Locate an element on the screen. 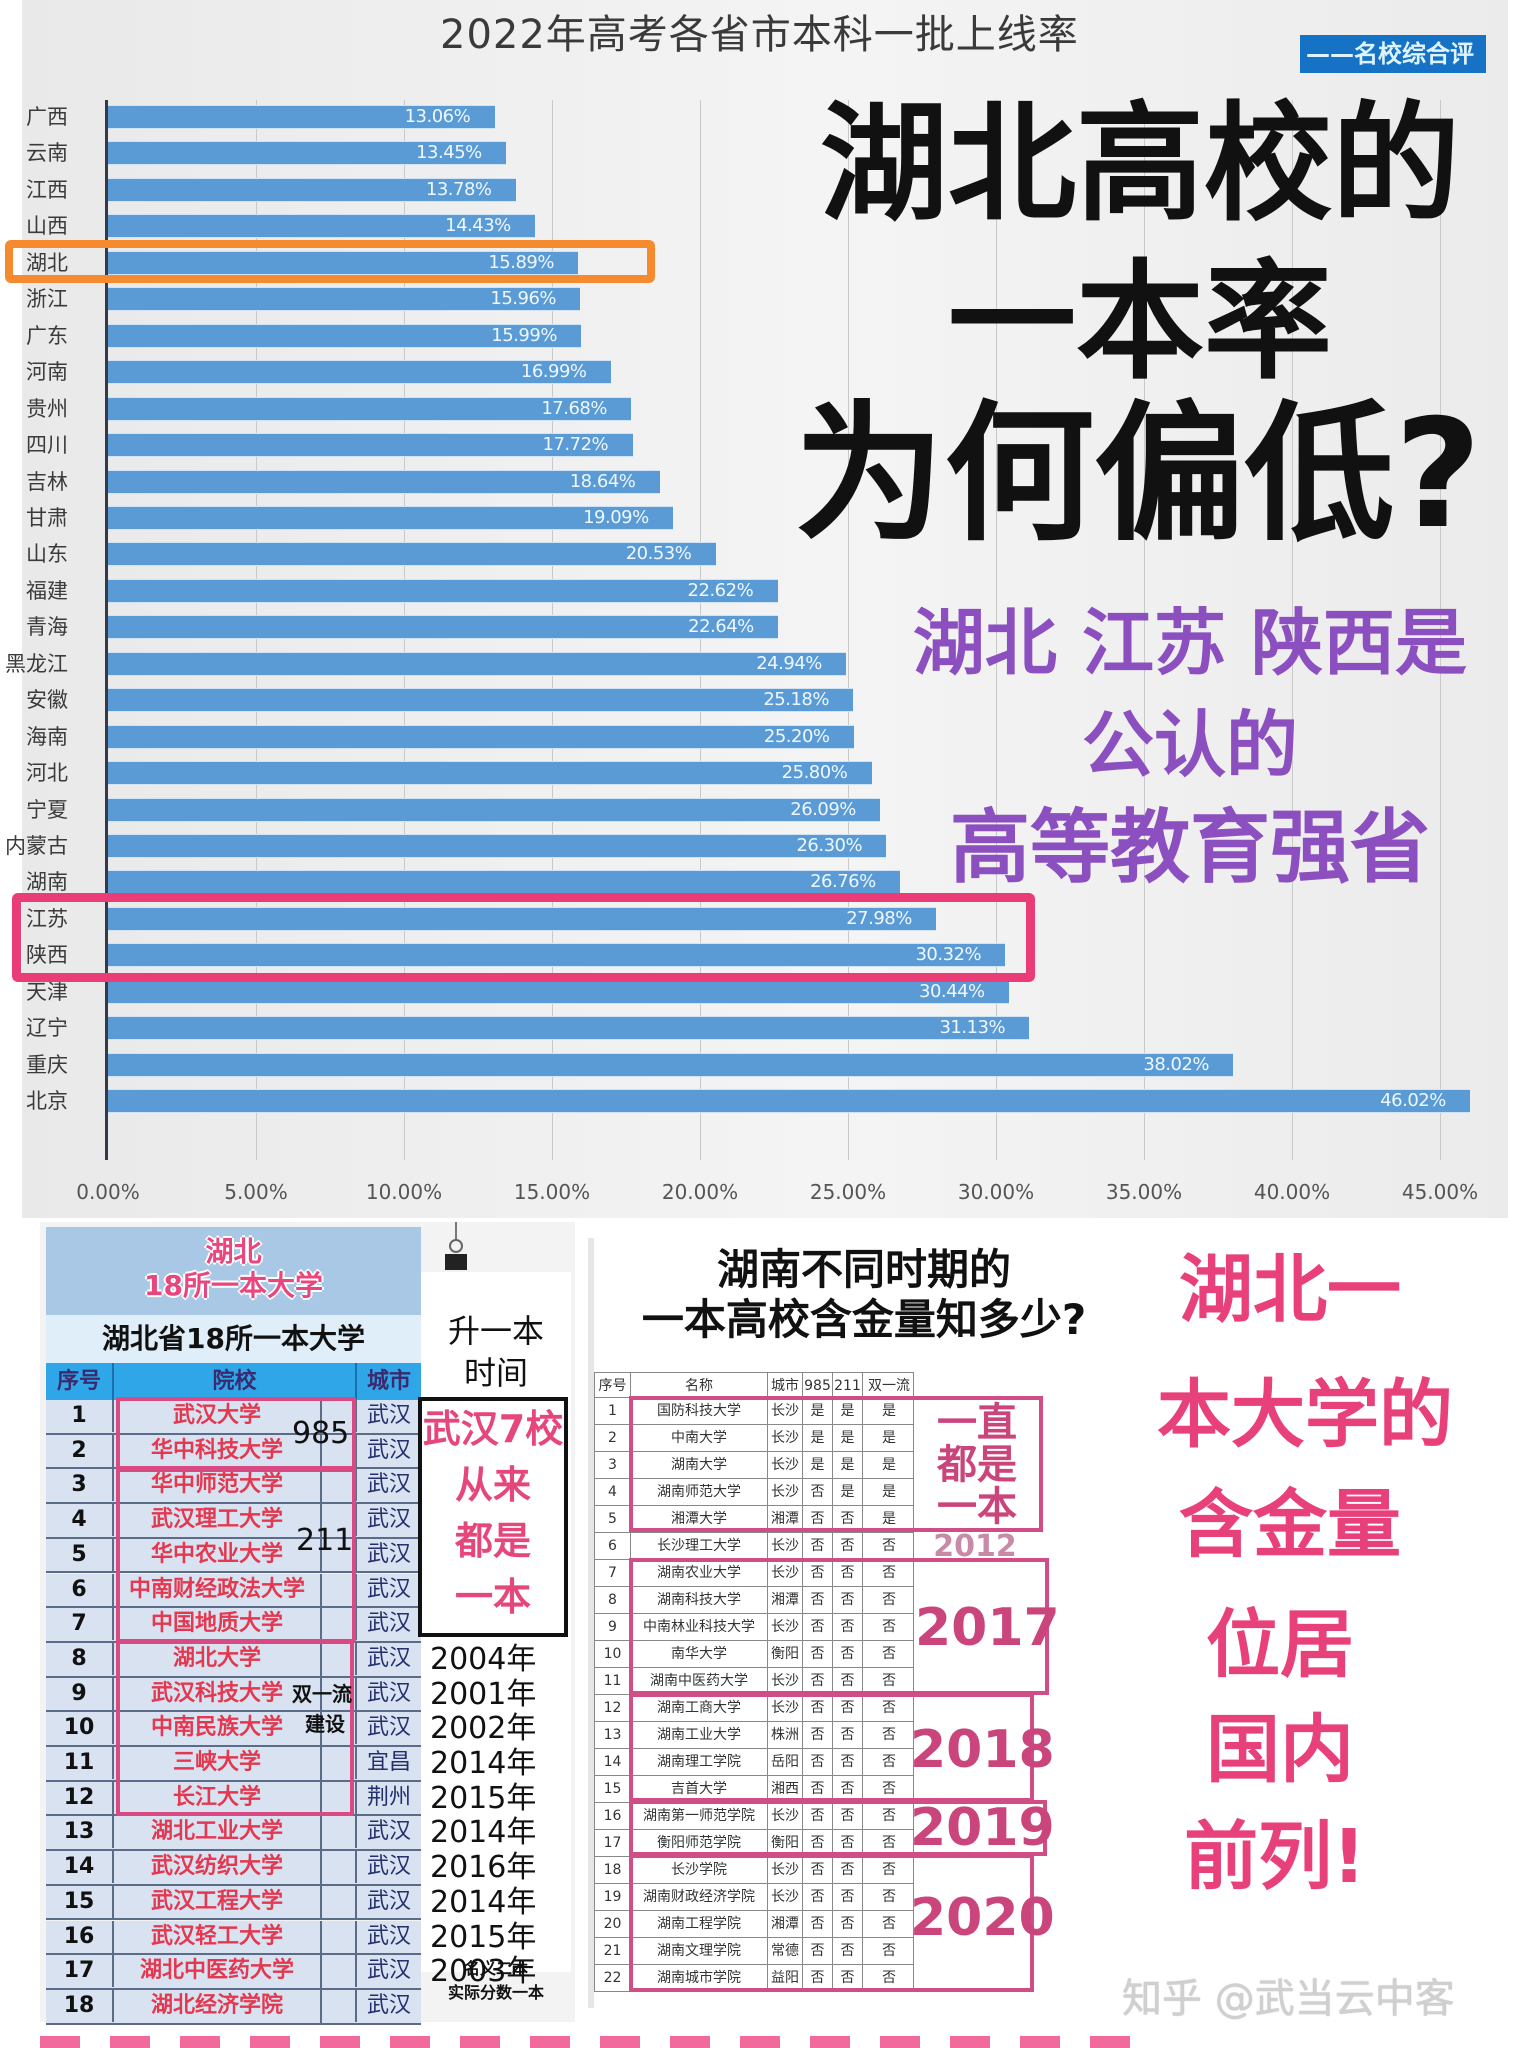 The width and height of the screenshot is (1536, 2048). hn-seq: 21 is located at coordinates (613, 1951).